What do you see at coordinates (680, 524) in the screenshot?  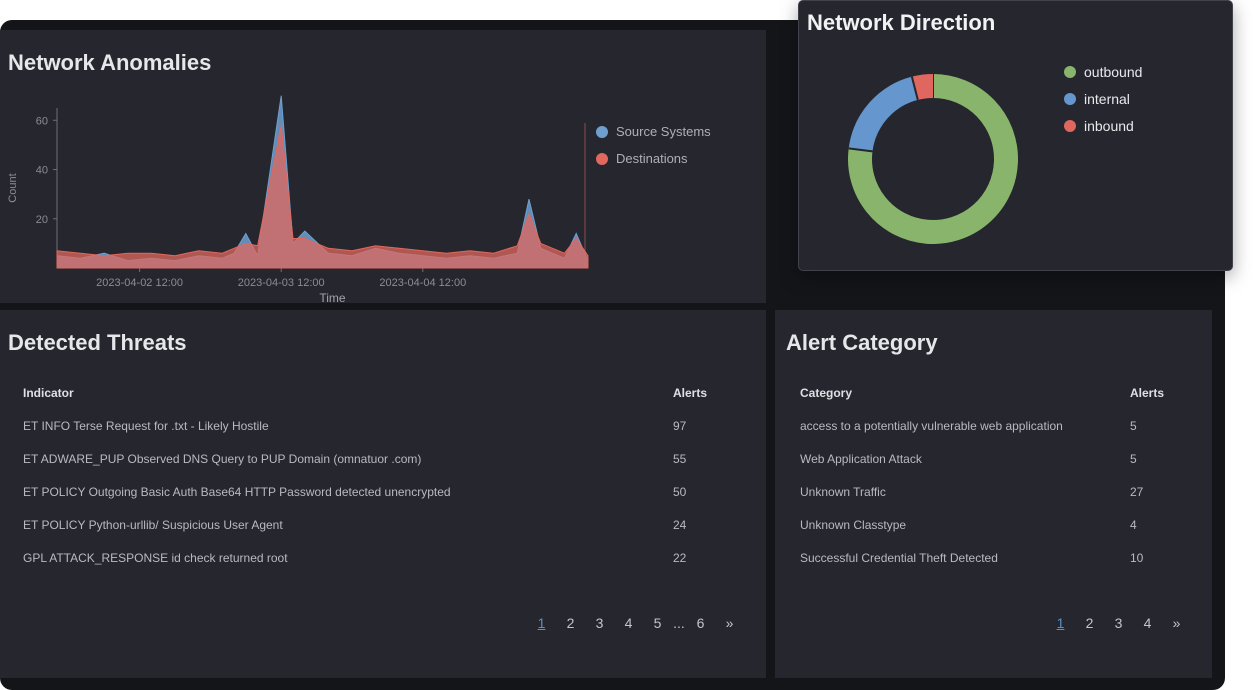 I see `alerts-cell: 24` at bounding box center [680, 524].